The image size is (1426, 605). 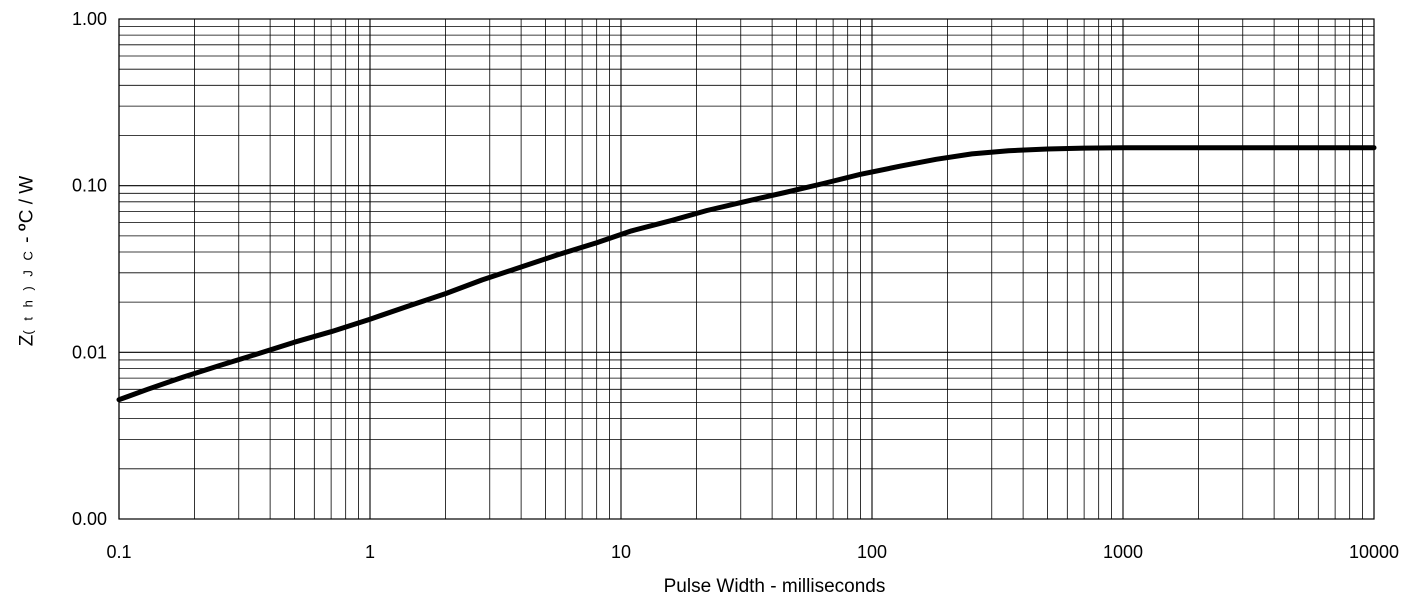 What do you see at coordinates (1123, 552) in the screenshot?
I see `x-tick-label: 1000` at bounding box center [1123, 552].